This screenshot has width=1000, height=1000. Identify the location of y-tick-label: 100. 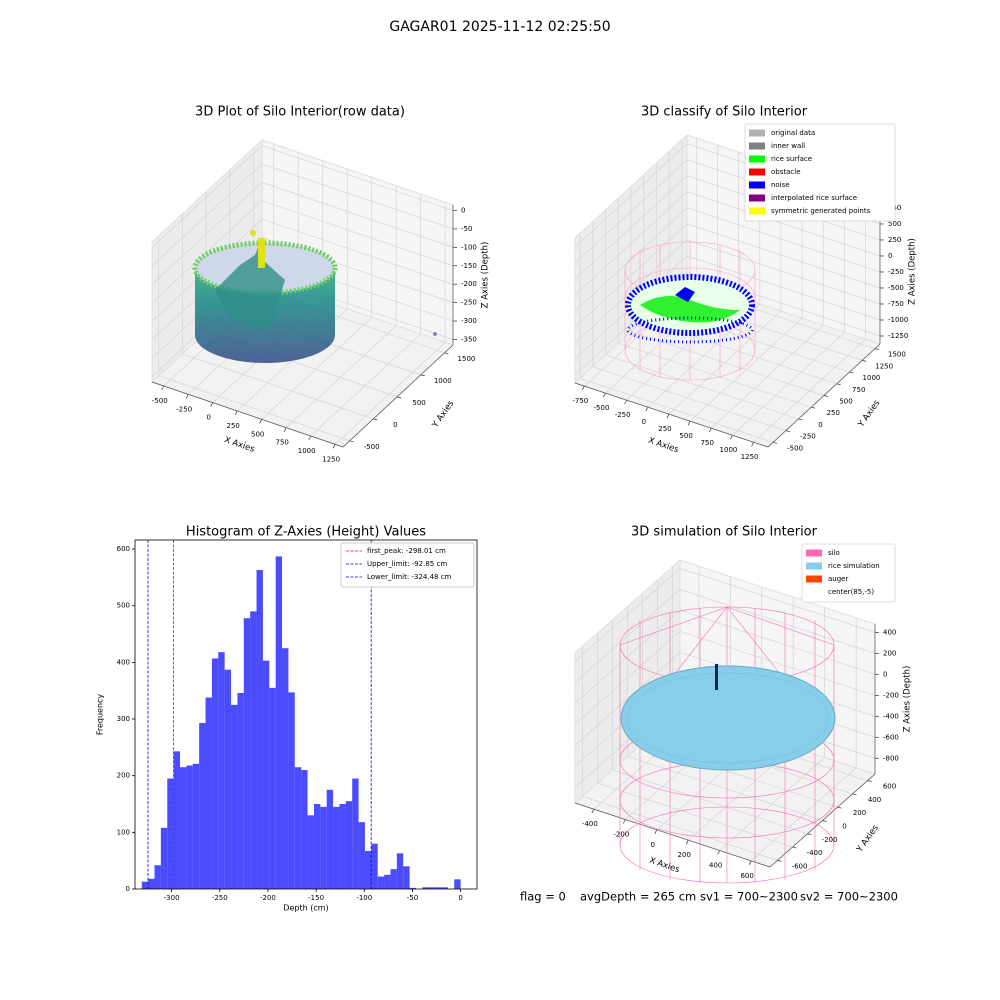
(123, 832).